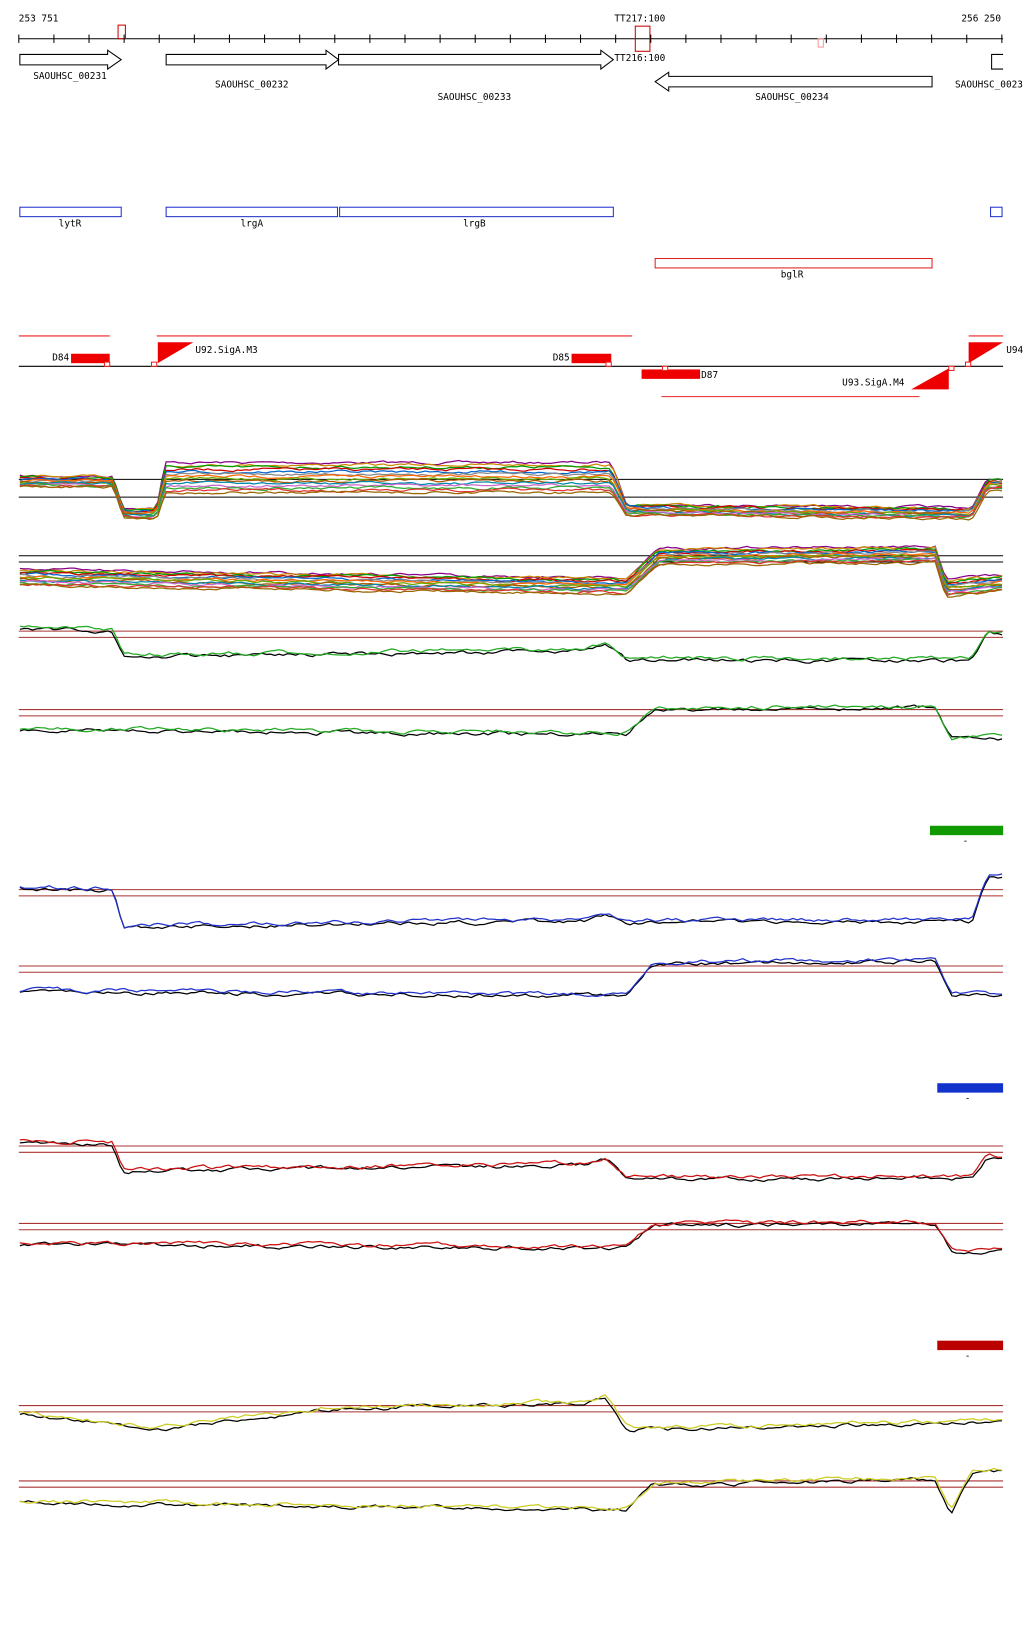 Image resolution: width=1024 pixels, height=1644 pixels. Describe the element at coordinates (60, 357) in the screenshot. I see `site-label: D84` at that location.